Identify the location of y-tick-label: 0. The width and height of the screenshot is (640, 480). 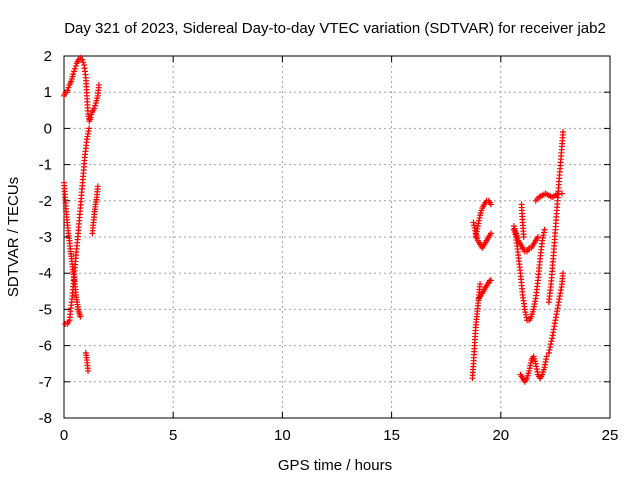
(48, 128).